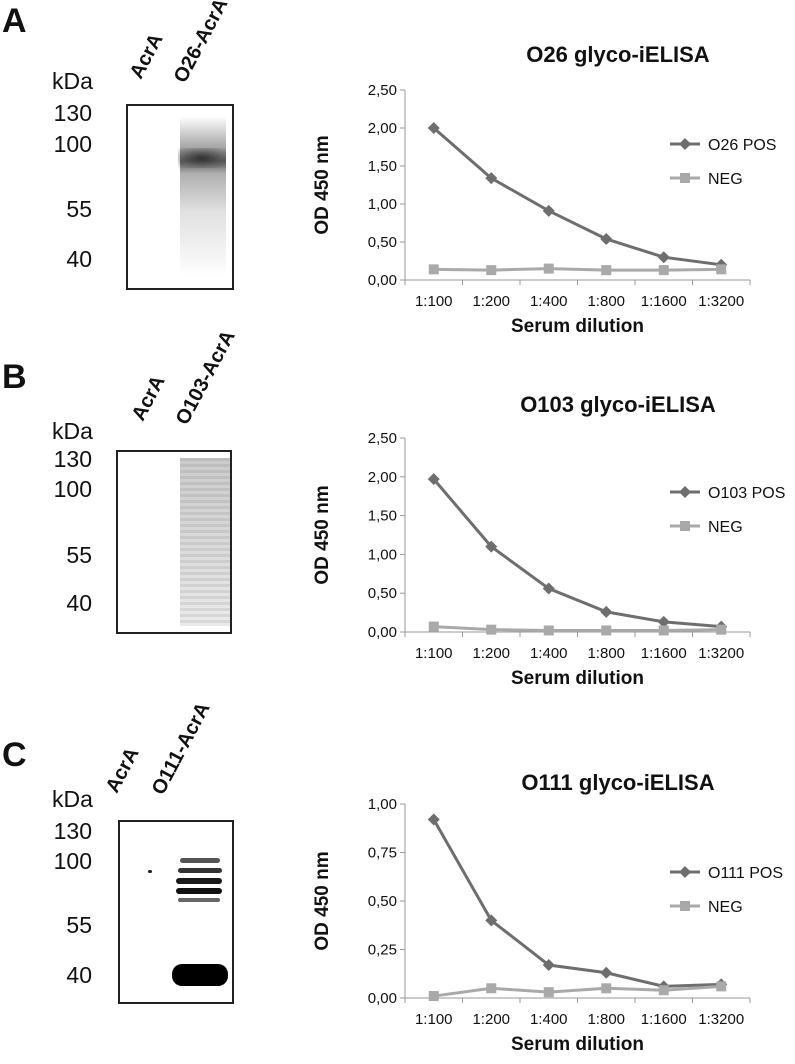  I want to click on x-tick-label: 1:200, so click(491, 653).